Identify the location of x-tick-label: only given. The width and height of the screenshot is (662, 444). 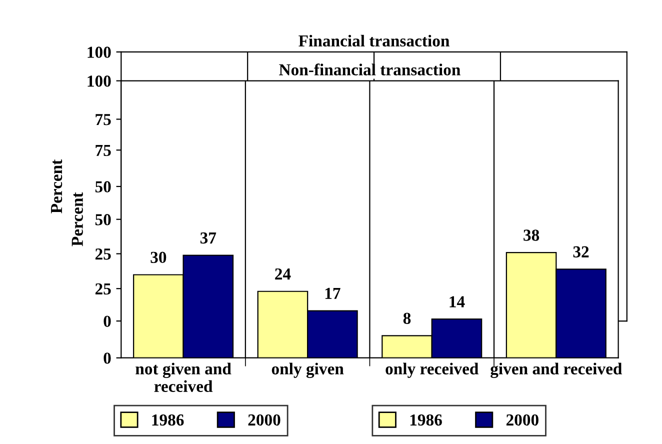
(308, 370).